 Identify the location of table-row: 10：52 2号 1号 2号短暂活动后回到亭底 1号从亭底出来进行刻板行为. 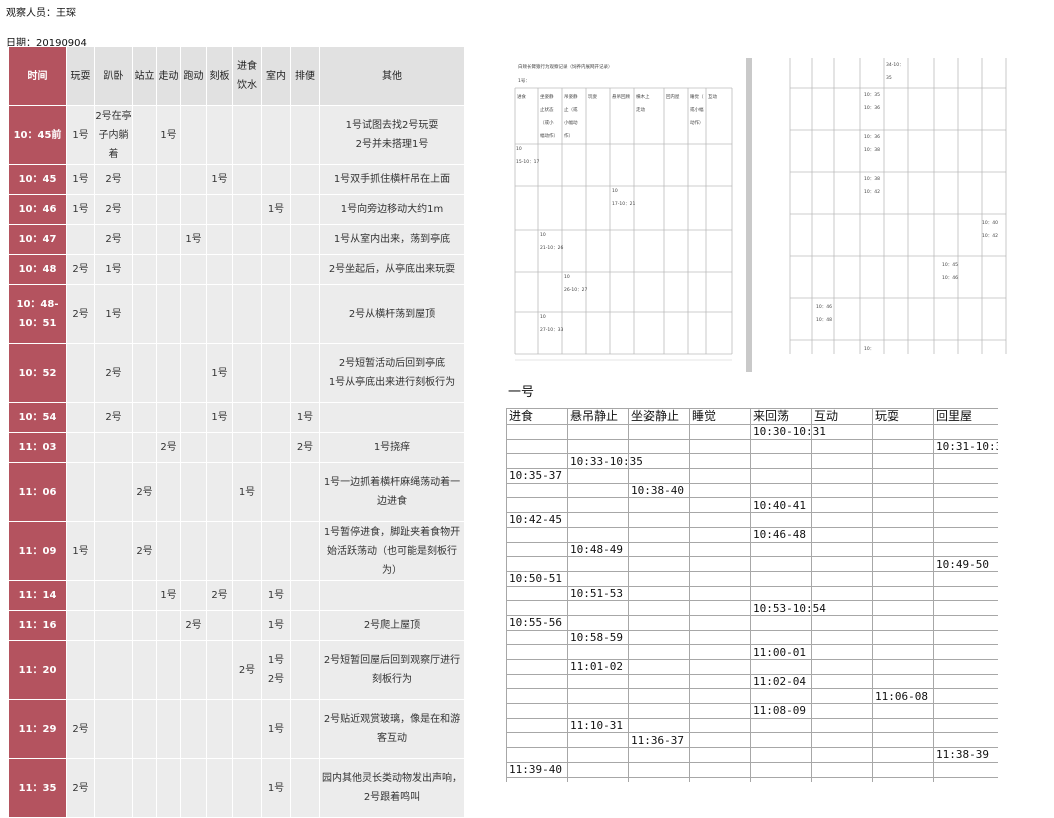
(236, 373).